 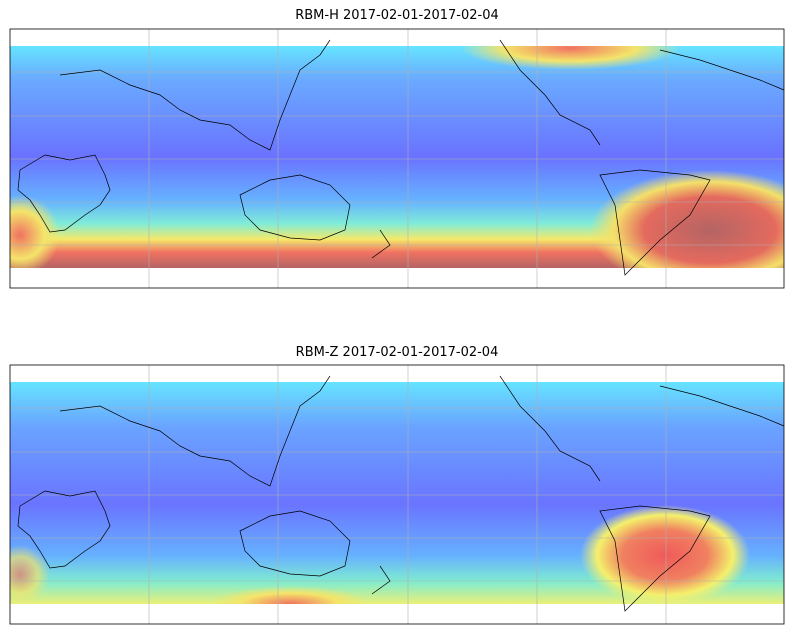 What do you see at coordinates (397, 15) in the screenshot?
I see `map-title: RBM-H 2017-02-01-2017-02-04` at bounding box center [397, 15].